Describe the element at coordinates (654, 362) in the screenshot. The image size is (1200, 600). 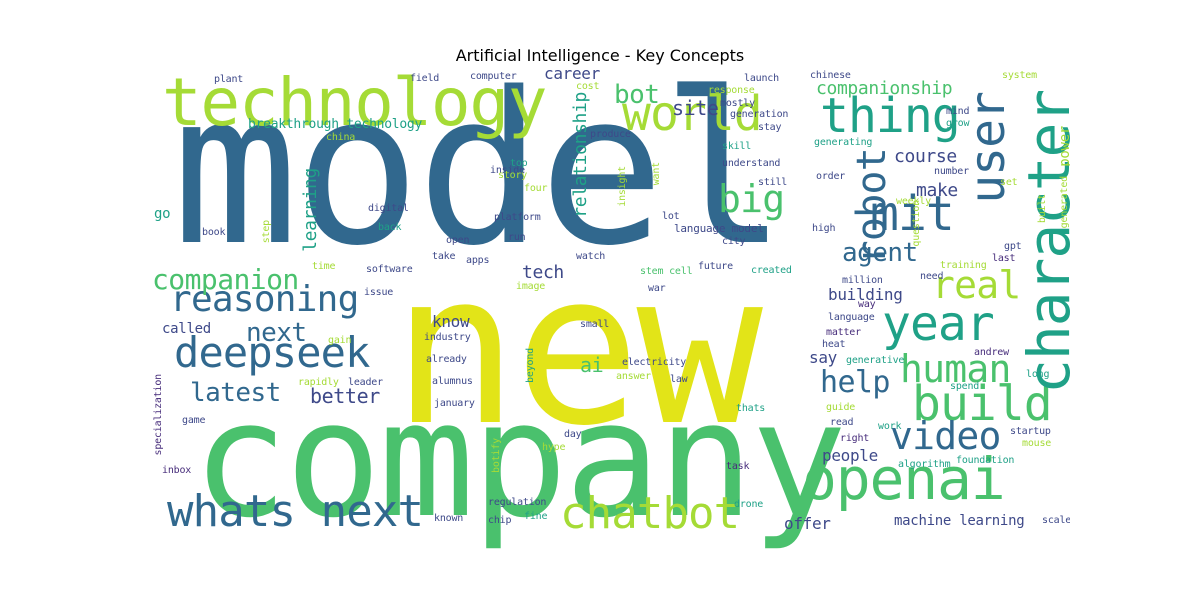
I see `word-electricity: electricity` at that location.